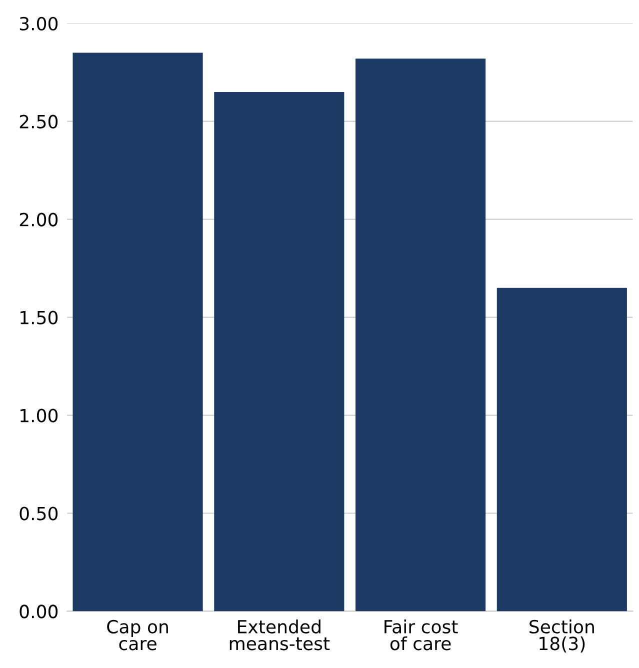 The width and height of the screenshot is (639, 668). I want to click on y-tick-label: 2.50, so click(39, 121).